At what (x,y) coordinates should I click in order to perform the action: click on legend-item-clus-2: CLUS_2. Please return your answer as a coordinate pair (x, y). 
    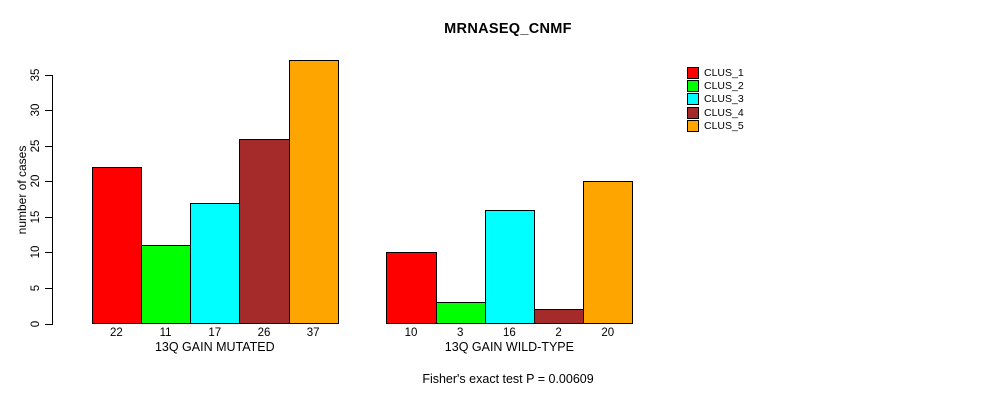
    Looking at the image, I should click on (715, 86).